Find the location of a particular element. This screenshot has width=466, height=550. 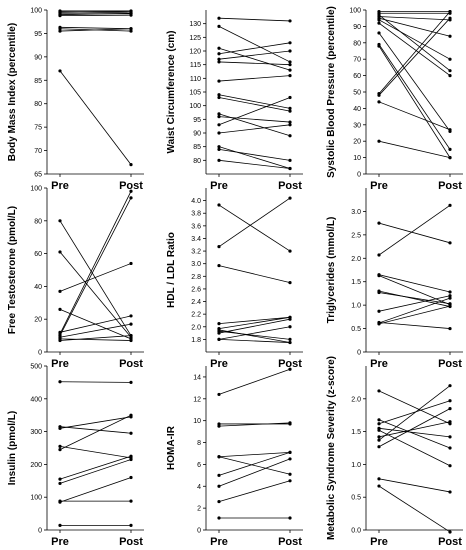

y-tick-label: 75 is located at coordinates (38, 128).